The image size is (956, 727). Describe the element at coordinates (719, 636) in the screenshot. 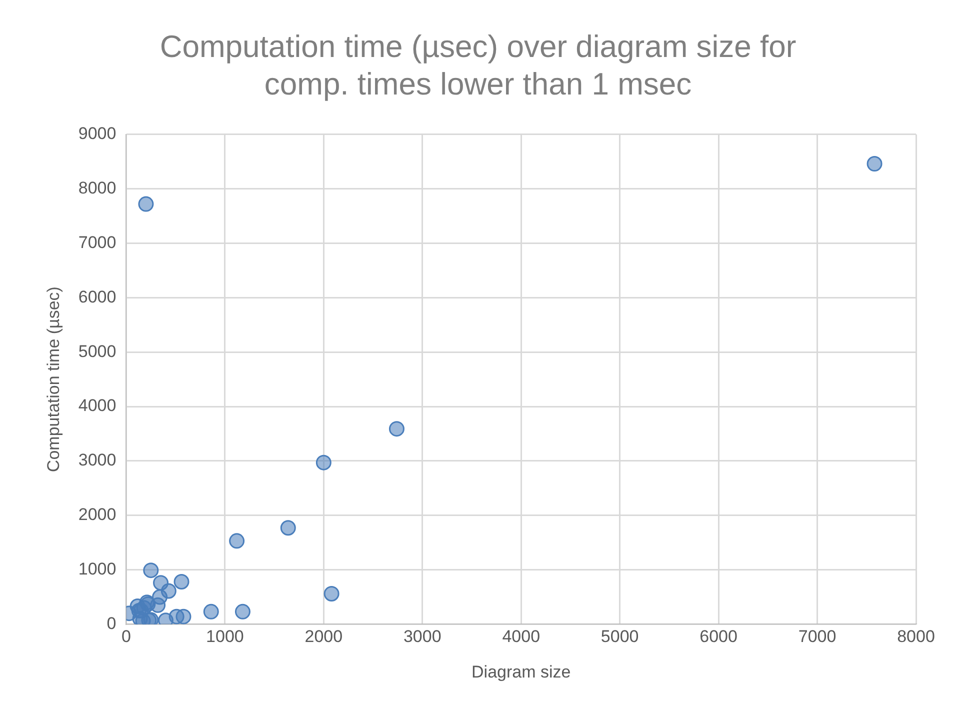

I see `x-tick-label: 6000` at that location.